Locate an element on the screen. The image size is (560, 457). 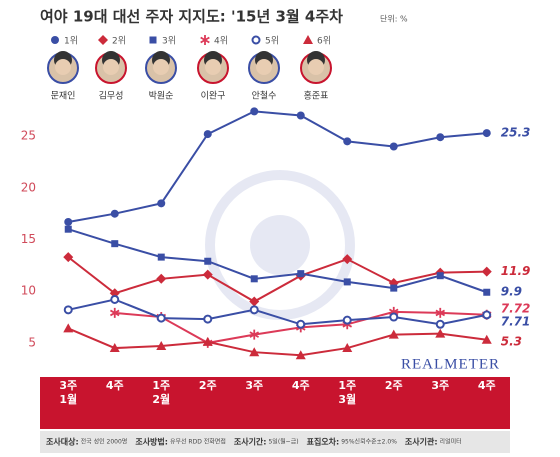
note-label: 조사기간: is located at coordinates (250, 442).